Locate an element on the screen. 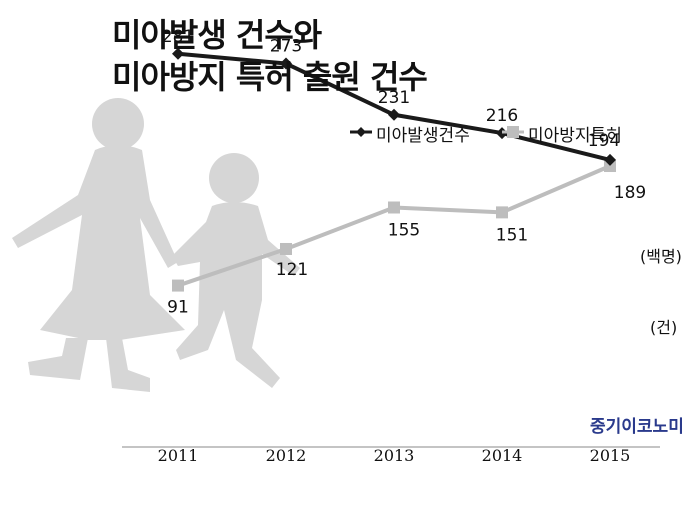 The width and height of the screenshot is (700, 514). point-series-1-2015 is located at coordinates (610, 159).